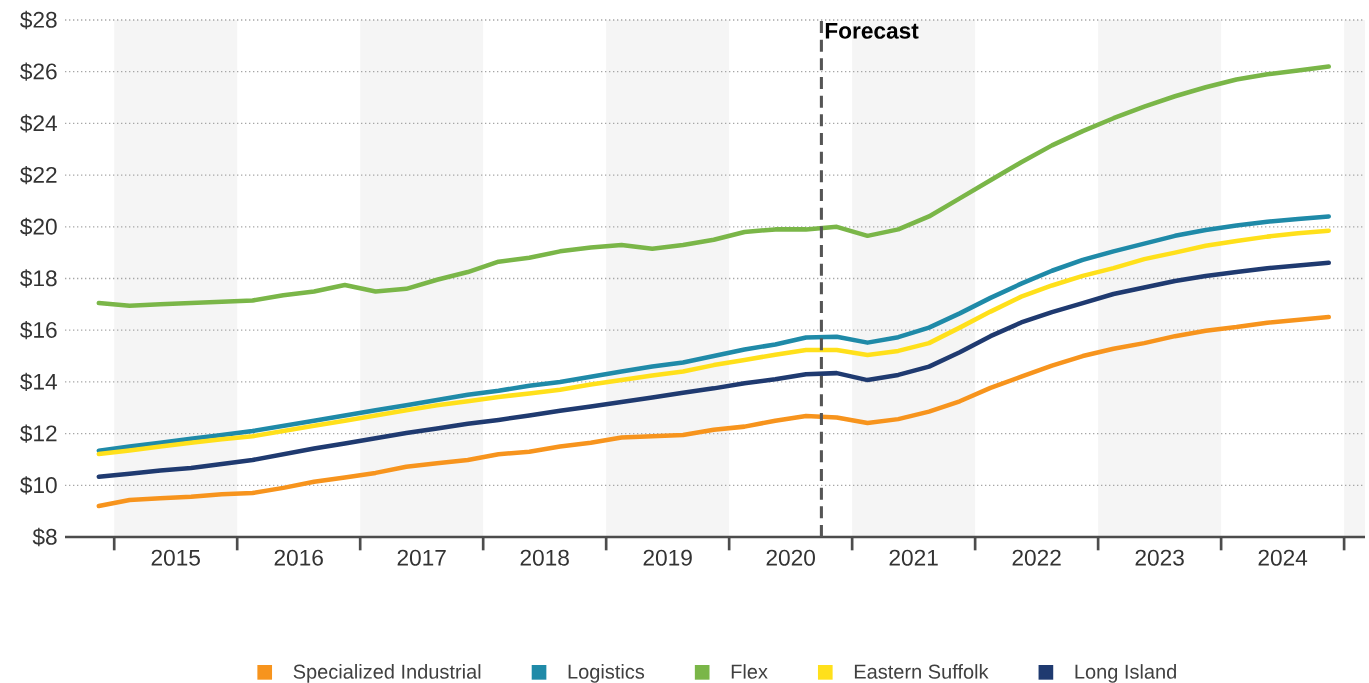 This screenshot has height=683, width=1369. Describe the element at coordinates (387, 673) in the screenshot. I see `legend-label: Specialized Industrial` at that location.